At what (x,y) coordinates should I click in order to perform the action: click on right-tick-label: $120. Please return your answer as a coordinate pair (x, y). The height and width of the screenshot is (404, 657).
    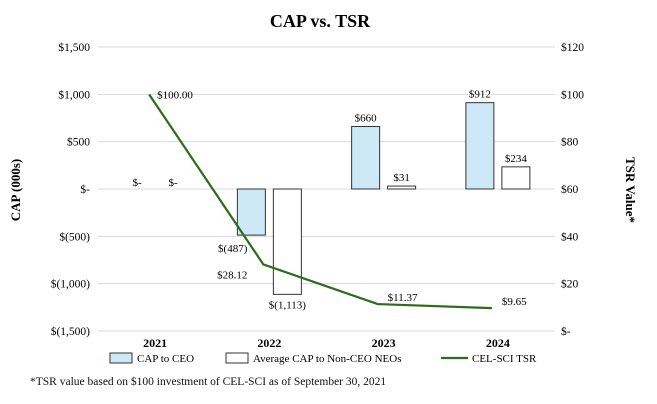
    Looking at the image, I should click on (572, 47).